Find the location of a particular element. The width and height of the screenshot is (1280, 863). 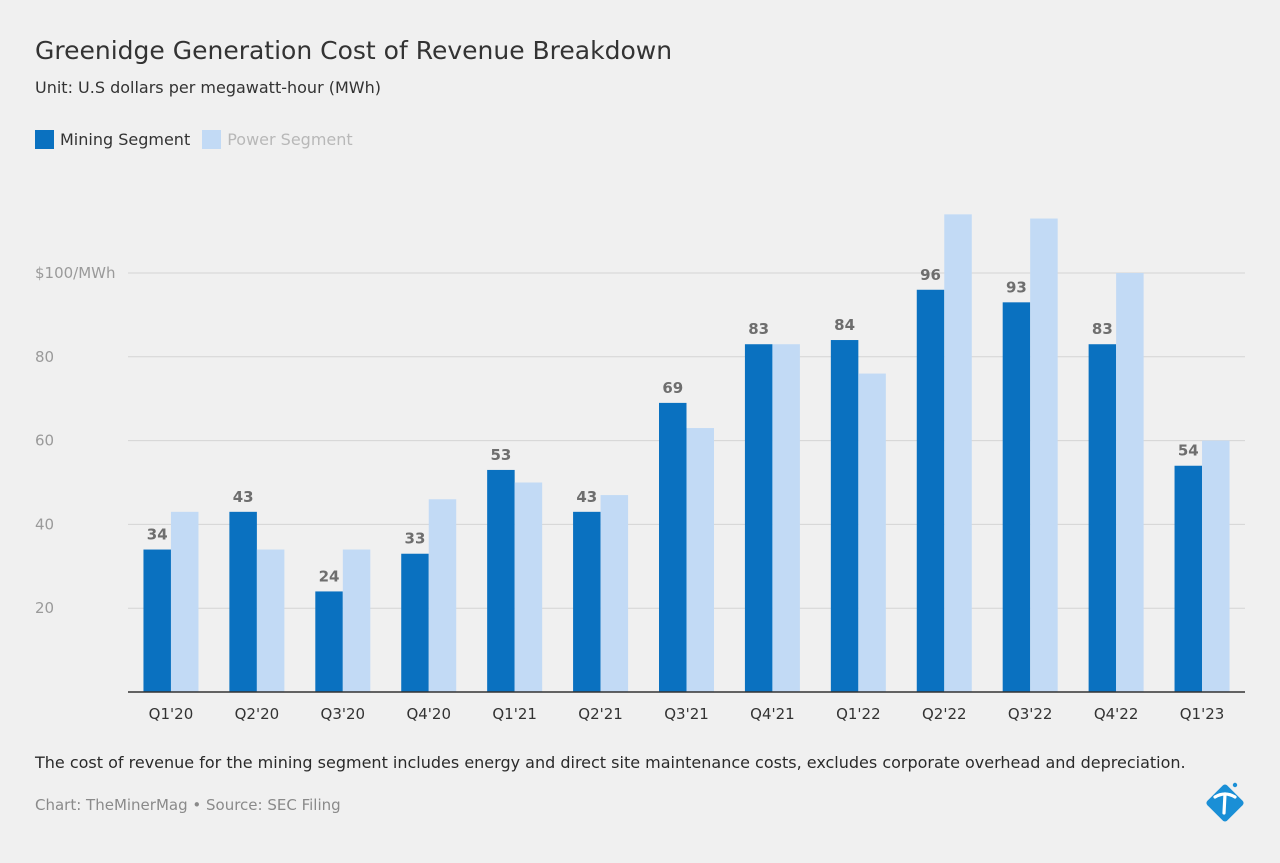

x-tick-label: Q3'20 is located at coordinates (343, 714).